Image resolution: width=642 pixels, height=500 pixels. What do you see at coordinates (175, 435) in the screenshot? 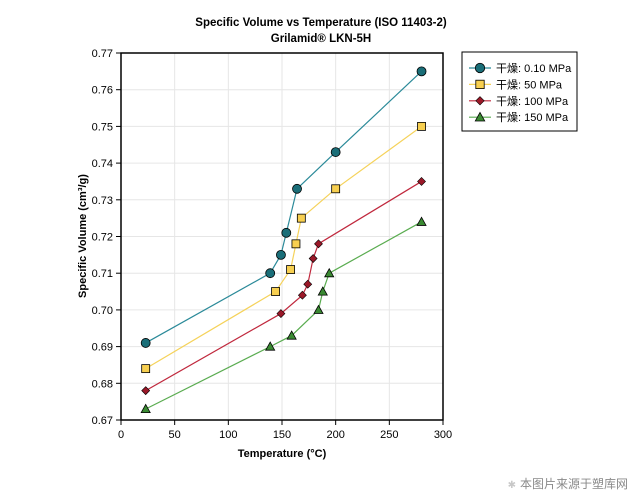
I see `x-tick-label: 50` at bounding box center [175, 435].